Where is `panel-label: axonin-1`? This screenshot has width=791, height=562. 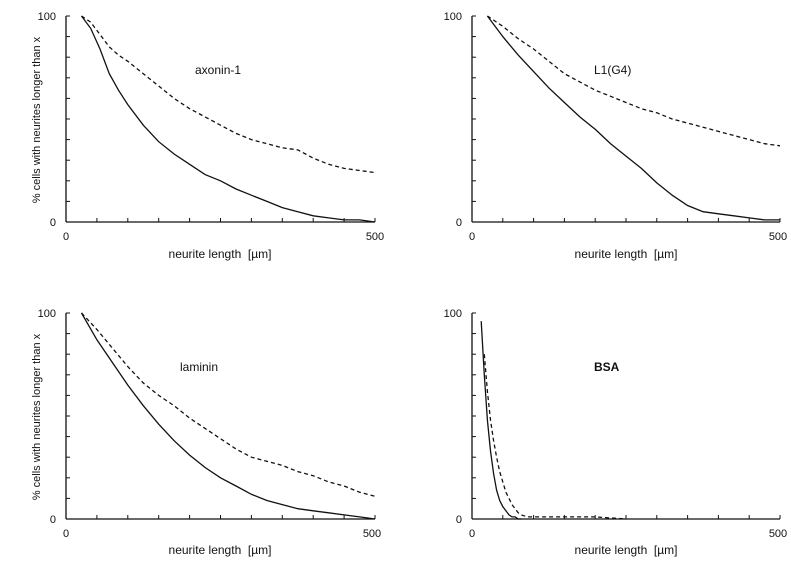 panel-label: axonin-1 is located at coordinates (218, 70).